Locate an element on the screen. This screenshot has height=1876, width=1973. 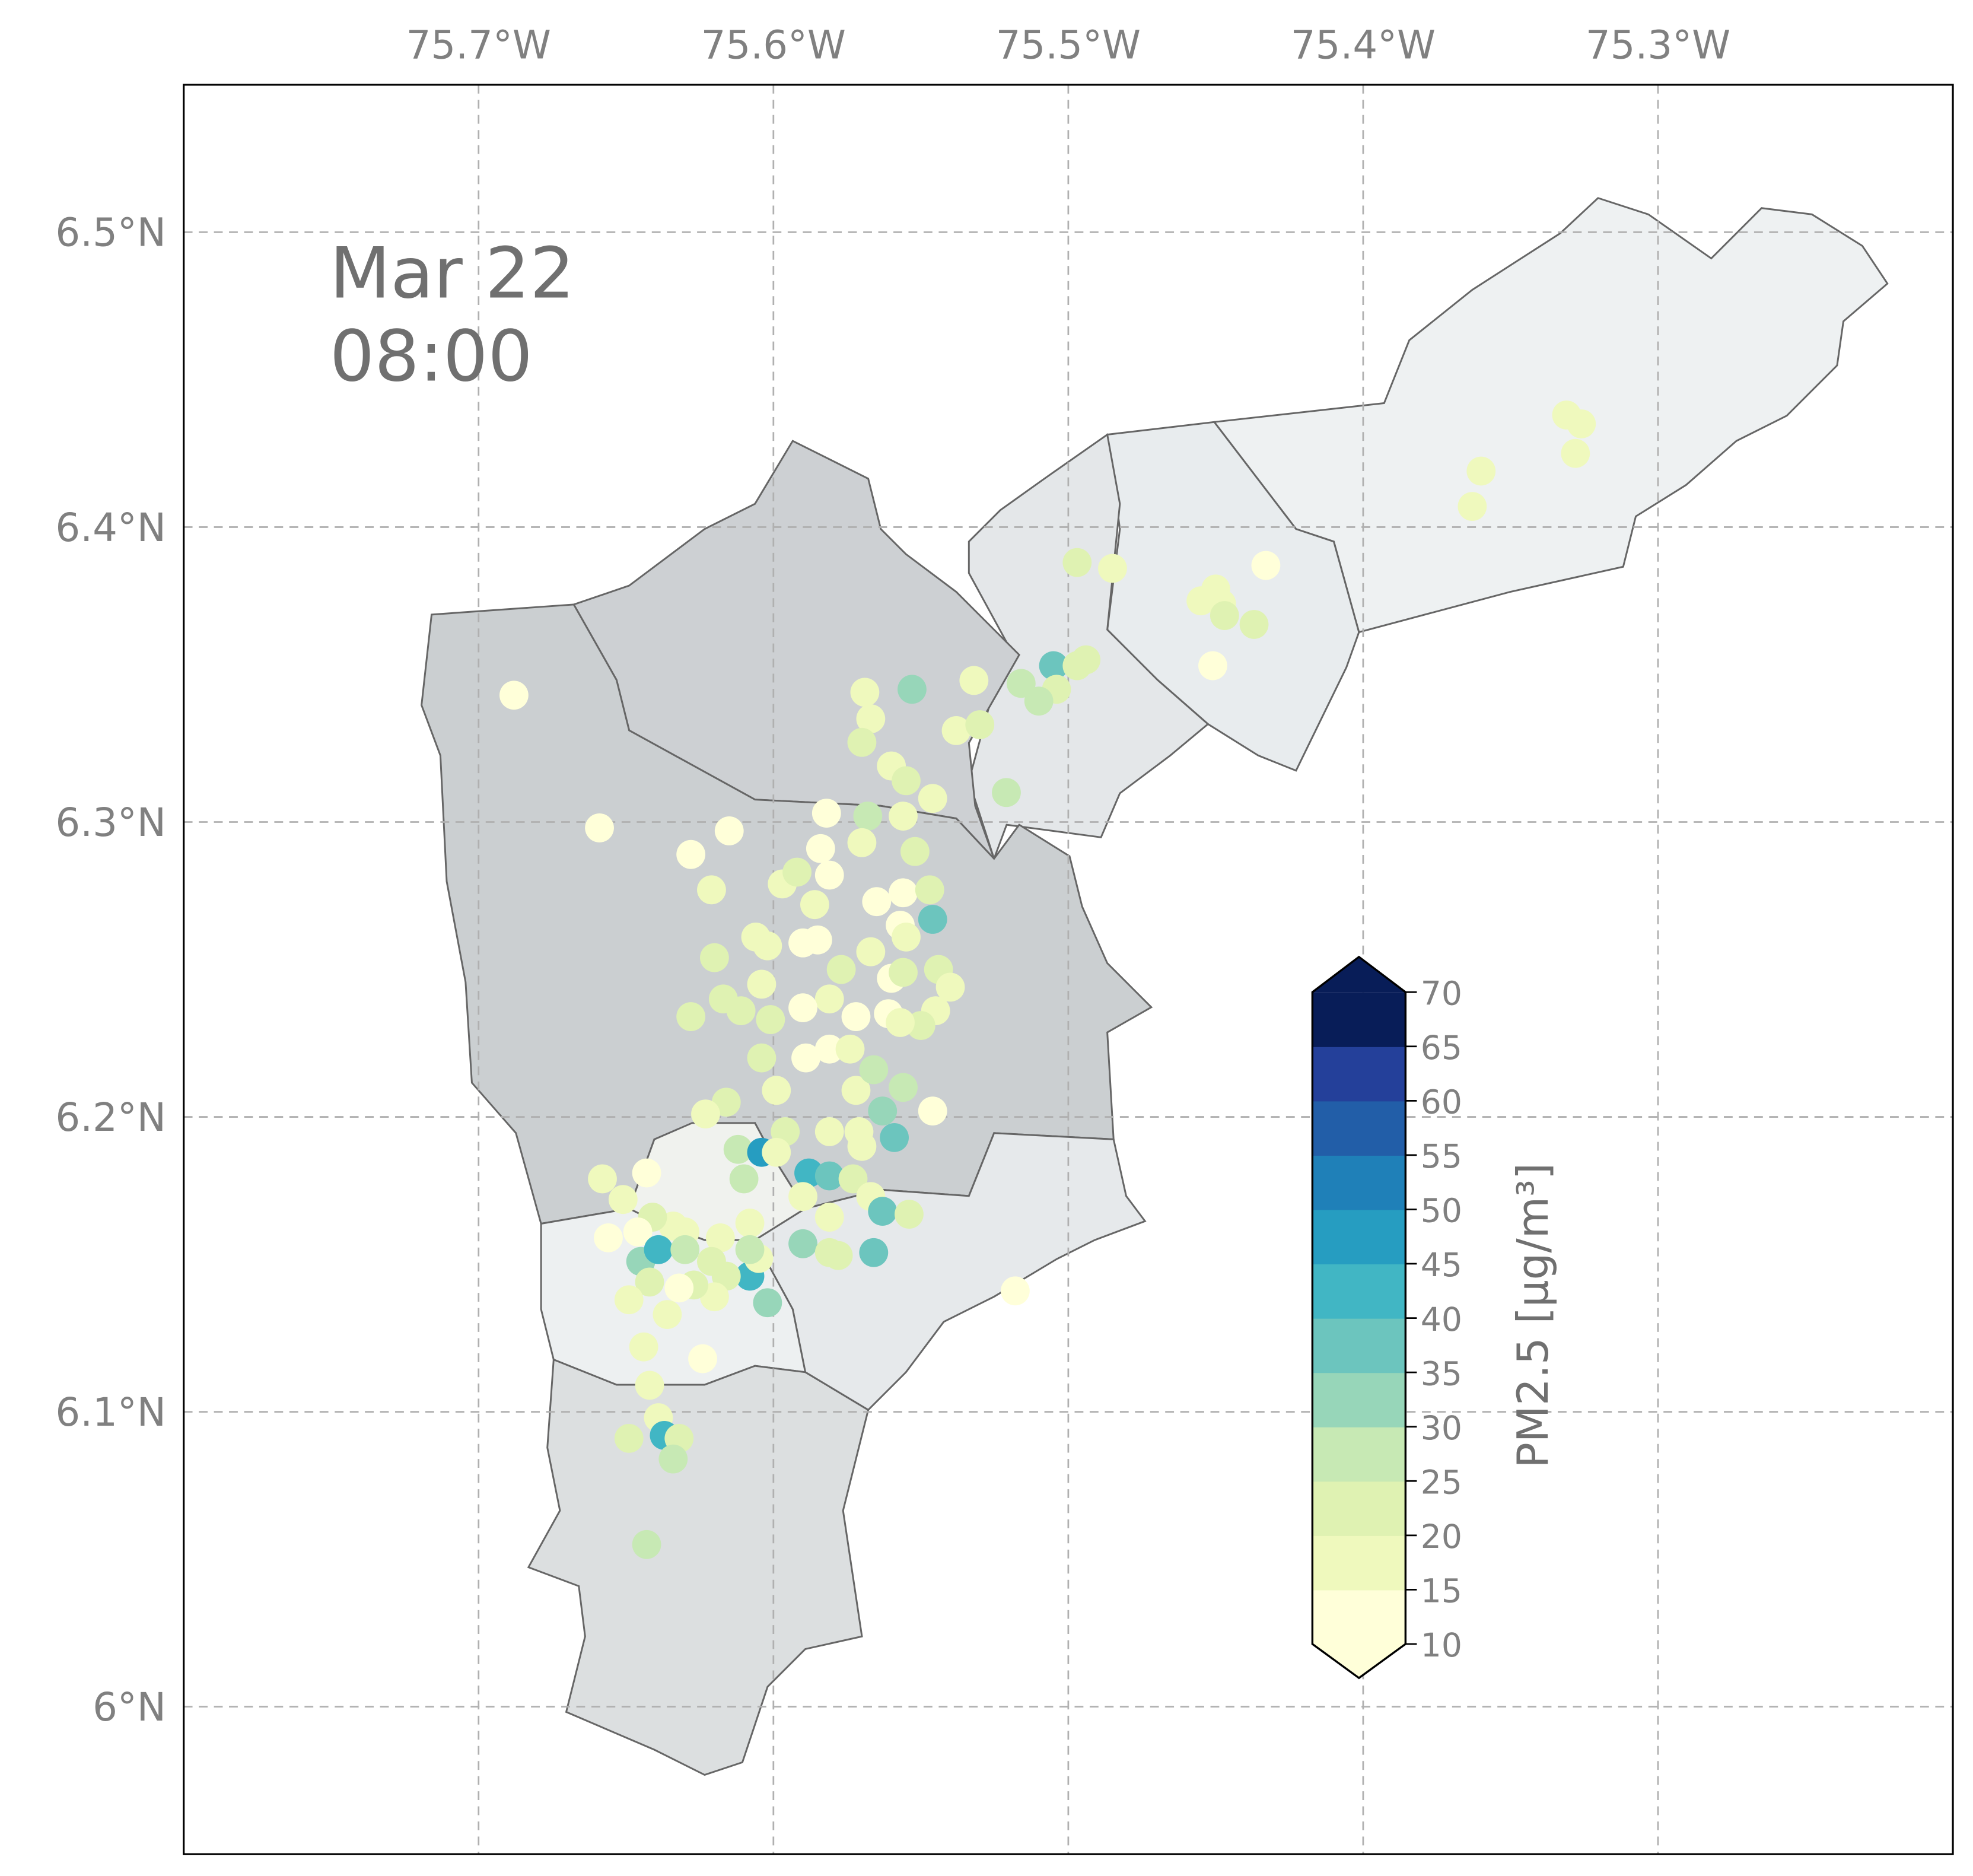
lat-tick-label: 6.2°N is located at coordinates (111, 1117).